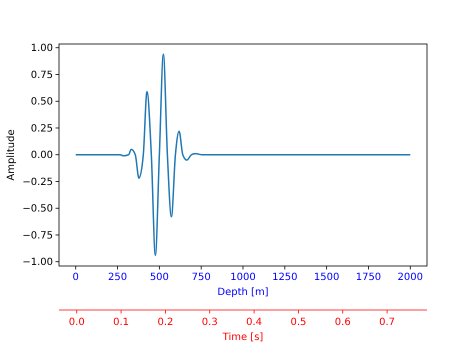 This screenshot has width=474, height=355. I want to click on x2-tick-label: 0.3, so click(210, 322).